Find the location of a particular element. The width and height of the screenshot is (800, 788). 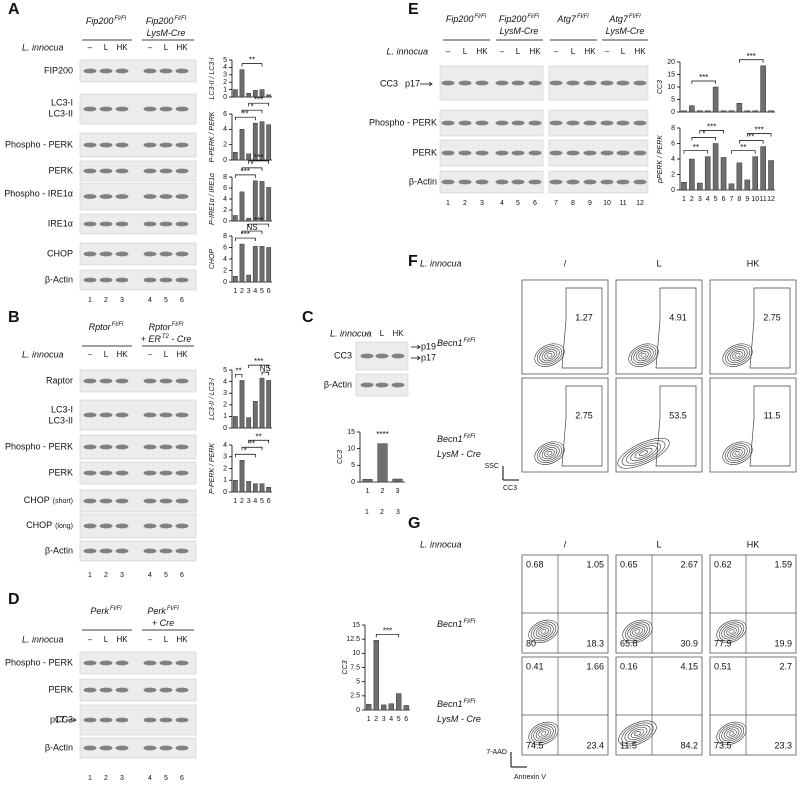

x-tick-label: 12 is located at coordinates (771, 199).